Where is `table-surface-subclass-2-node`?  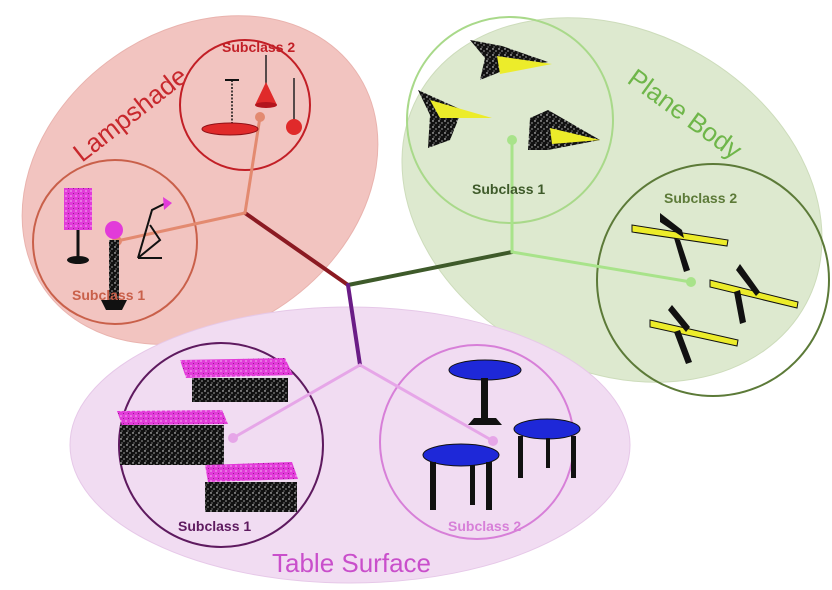 table-surface-subclass-2-node is located at coordinates (493, 441).